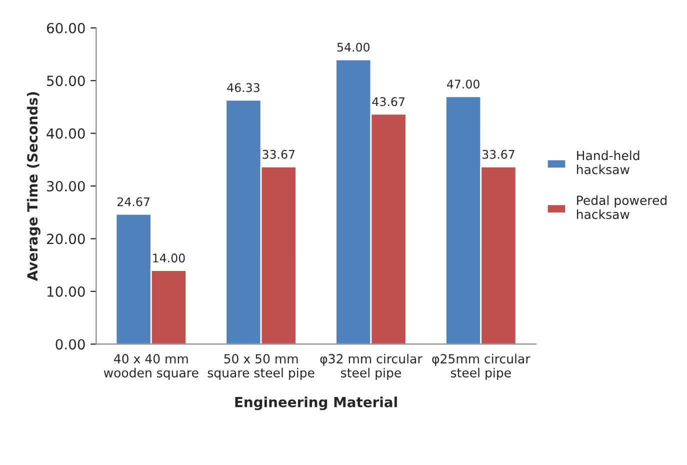  I want to click on y-tick-label: 20.00, so click(66, 239).